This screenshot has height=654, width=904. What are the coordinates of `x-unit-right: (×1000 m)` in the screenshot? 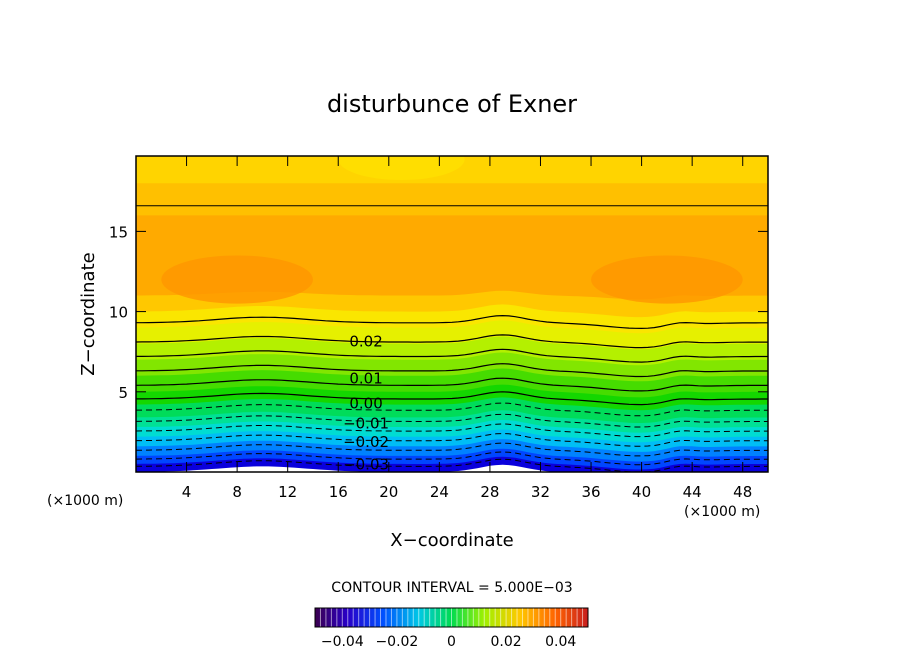 It's located at (722, 512).